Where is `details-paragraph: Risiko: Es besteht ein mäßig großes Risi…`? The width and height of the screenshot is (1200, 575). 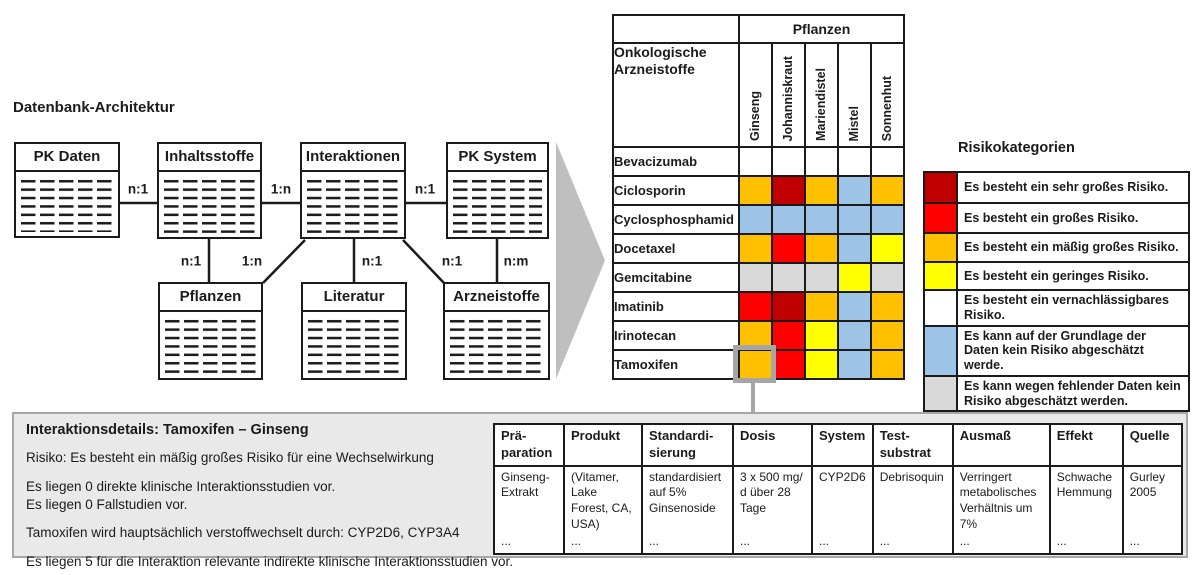
details-paragraph: Risiko: Es besteht ein mäßig großes Risi… is located at coordinates (606, 458).